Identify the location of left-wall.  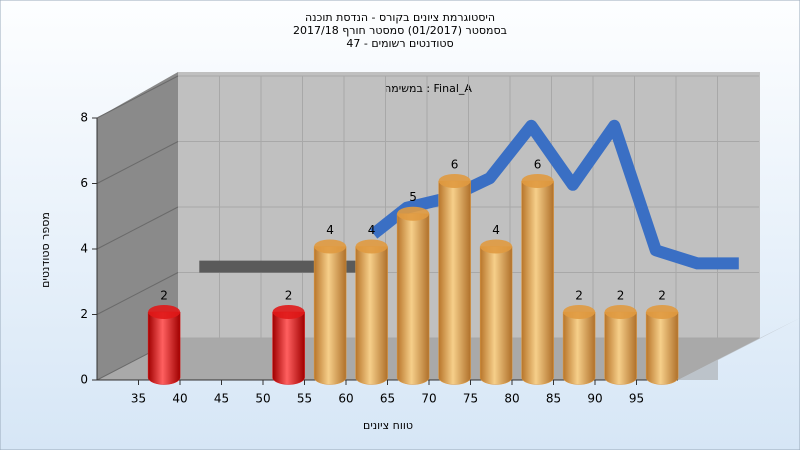
(137, 226).